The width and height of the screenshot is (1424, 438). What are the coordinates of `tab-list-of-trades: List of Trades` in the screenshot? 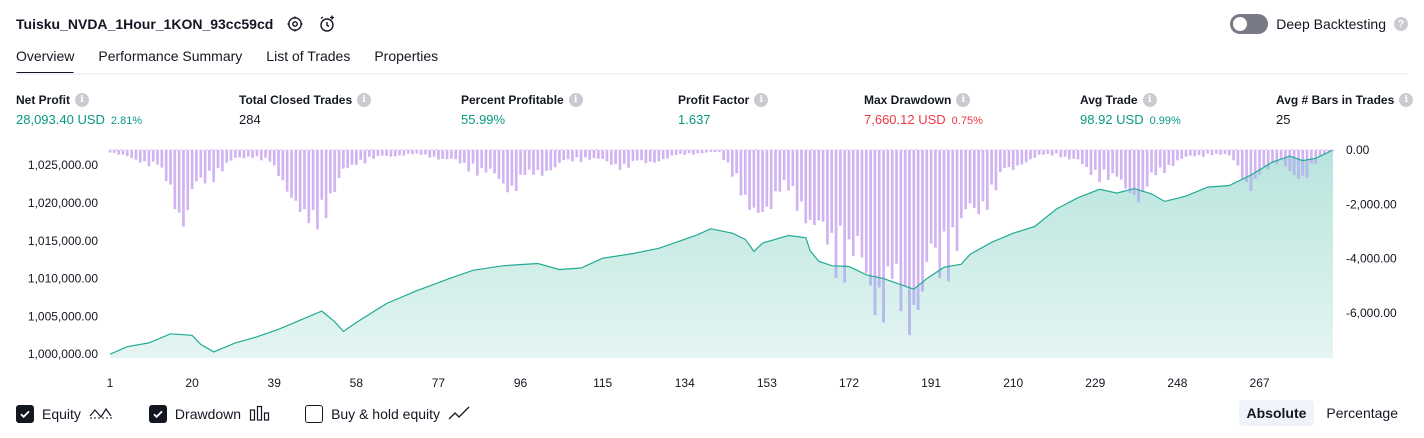 It's located at (308, 56).